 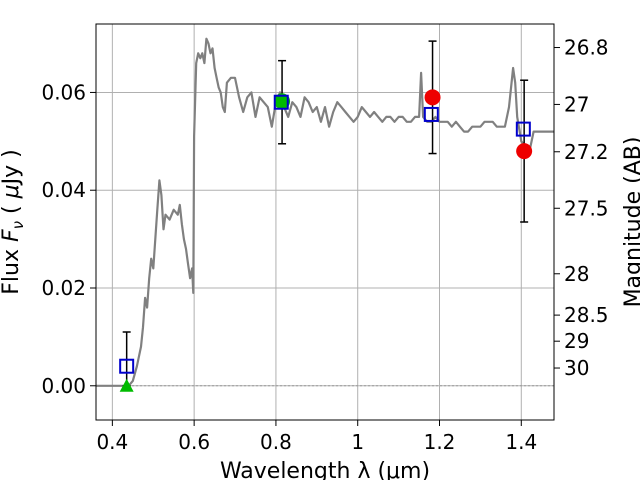 What do you see at coordinates (586, 208) in the screenshot?
I see `right-tick-label: 27.5` at bounding box center [586, 208].